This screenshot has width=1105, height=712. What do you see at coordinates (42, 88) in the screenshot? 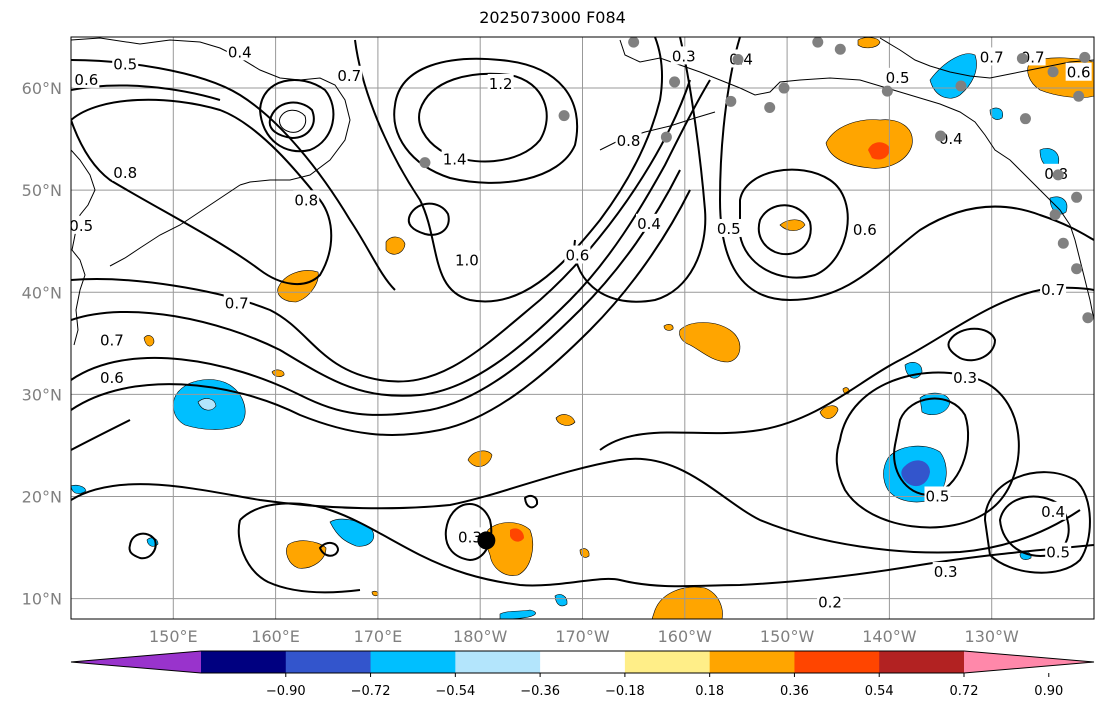
I see `latitude-label: 60°N` at bounding box center [42, 88].